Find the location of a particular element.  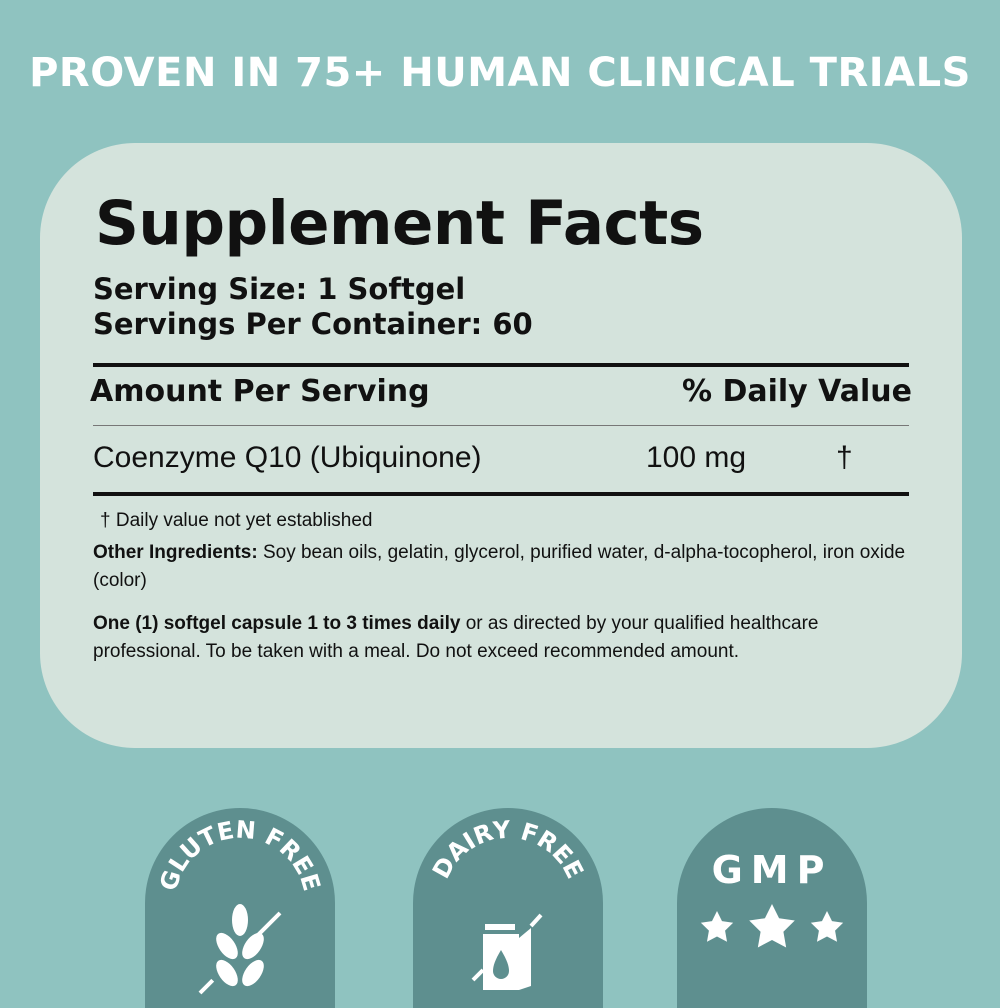

badge-label: GLUTEN FREE is located at coordinates (240, 854).